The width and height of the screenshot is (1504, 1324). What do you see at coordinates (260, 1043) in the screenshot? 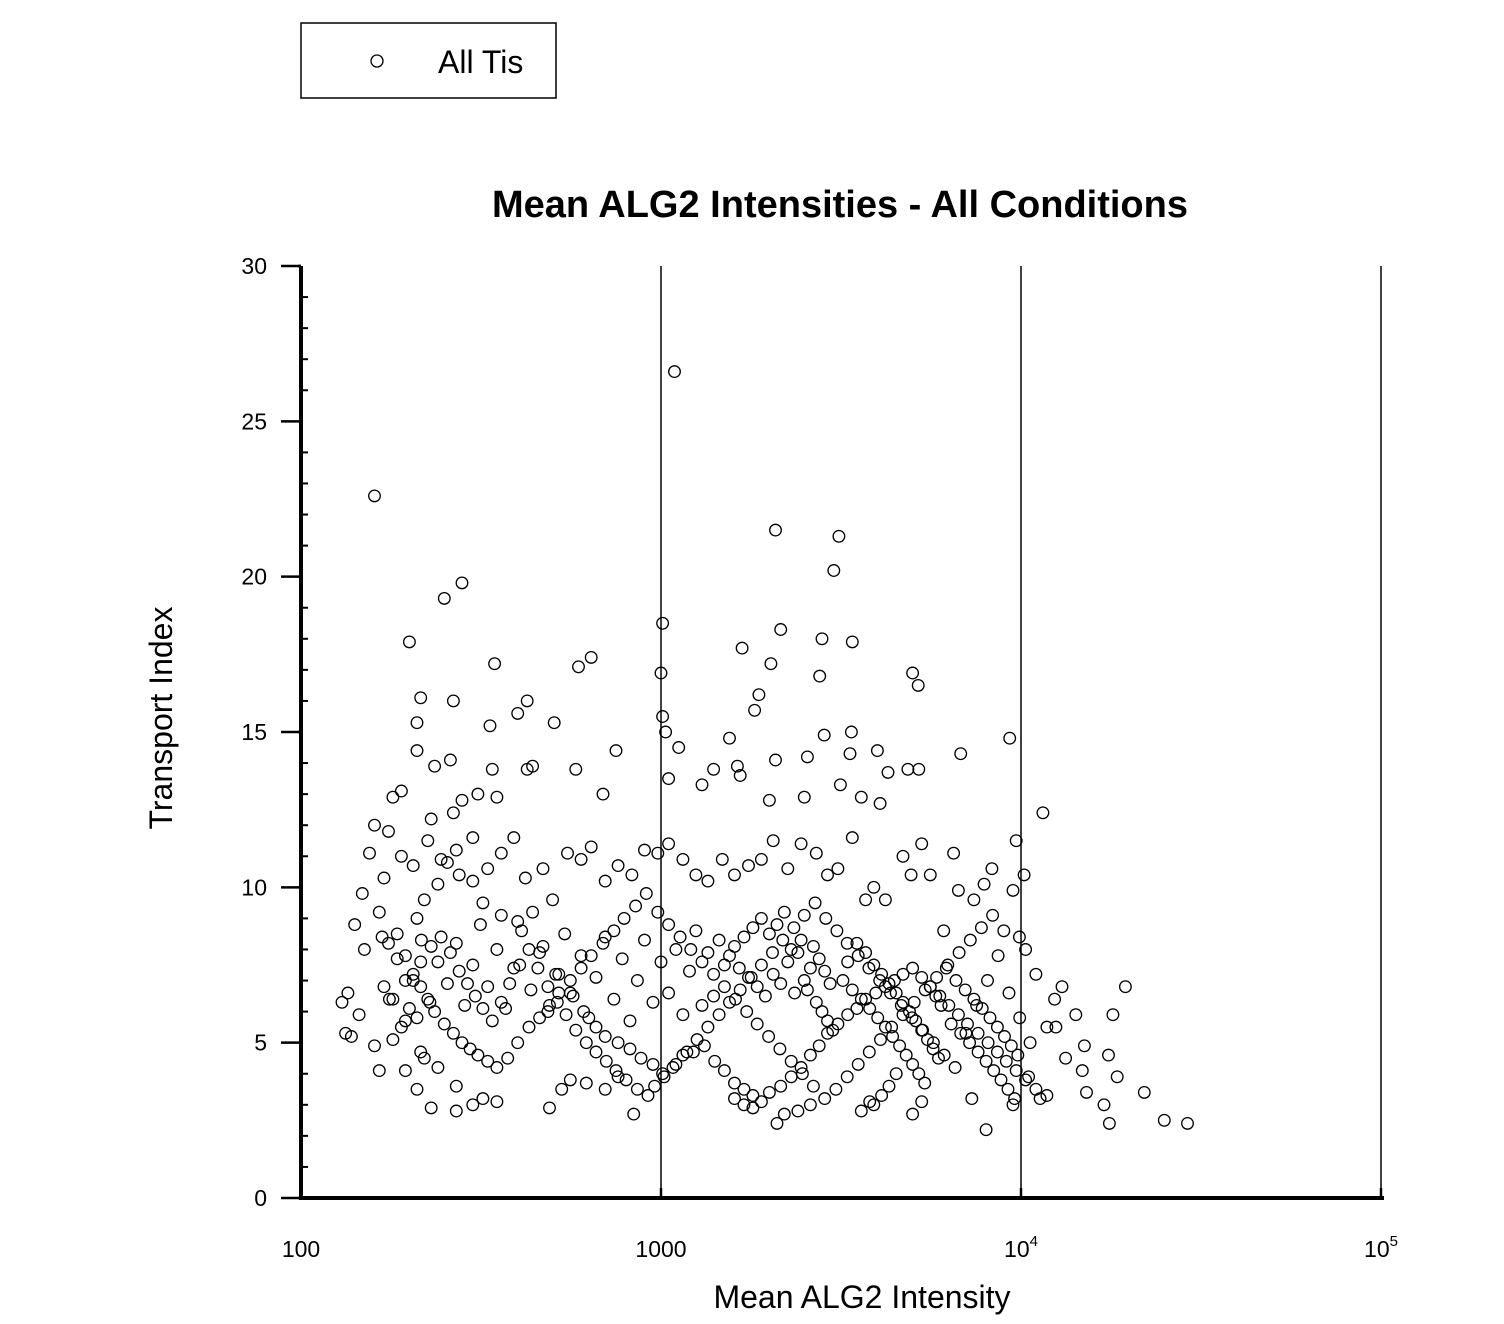
I see `y-tick-label: 5` at bounding box center [260, 1043].